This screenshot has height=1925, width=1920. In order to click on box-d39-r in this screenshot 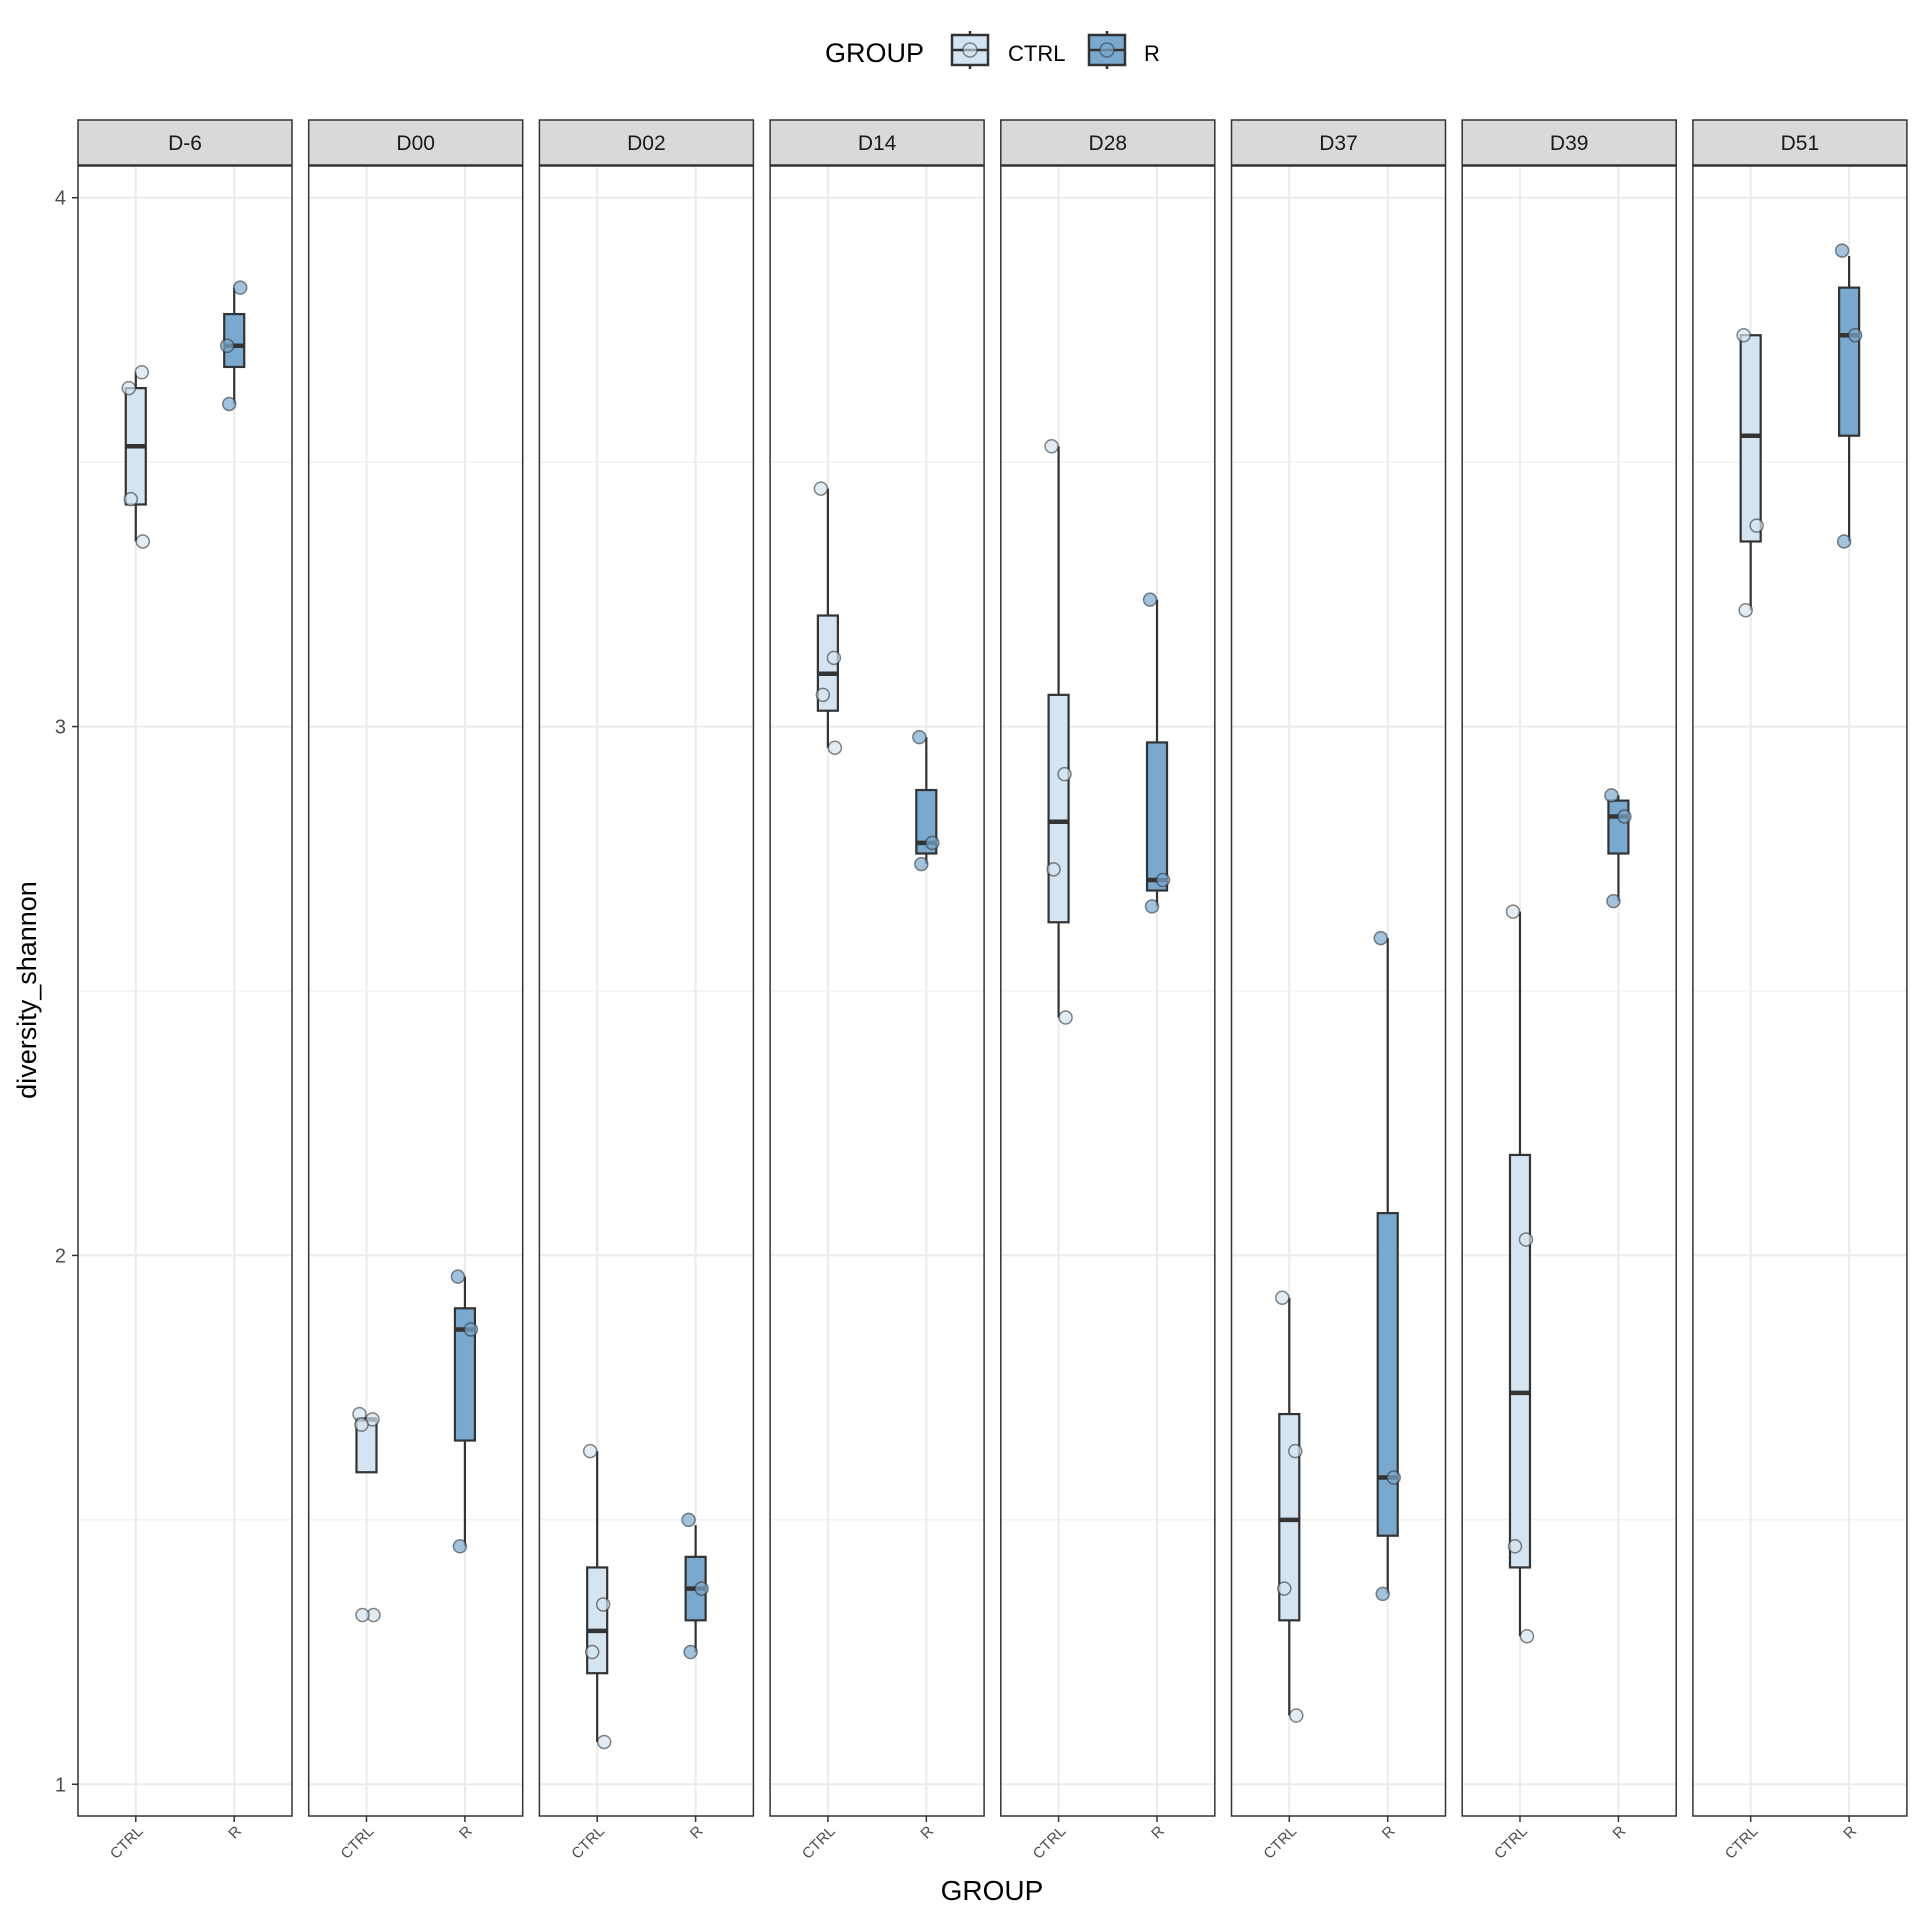, I will do `click(1618, 848)`.